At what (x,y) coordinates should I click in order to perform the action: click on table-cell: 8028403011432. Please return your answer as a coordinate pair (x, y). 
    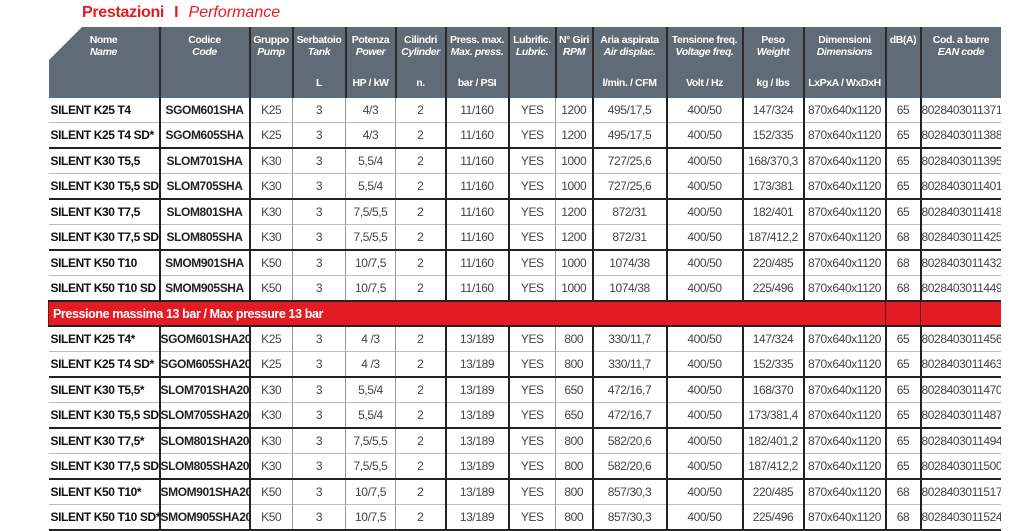
    Looking at the image, I should click on (960, 263).